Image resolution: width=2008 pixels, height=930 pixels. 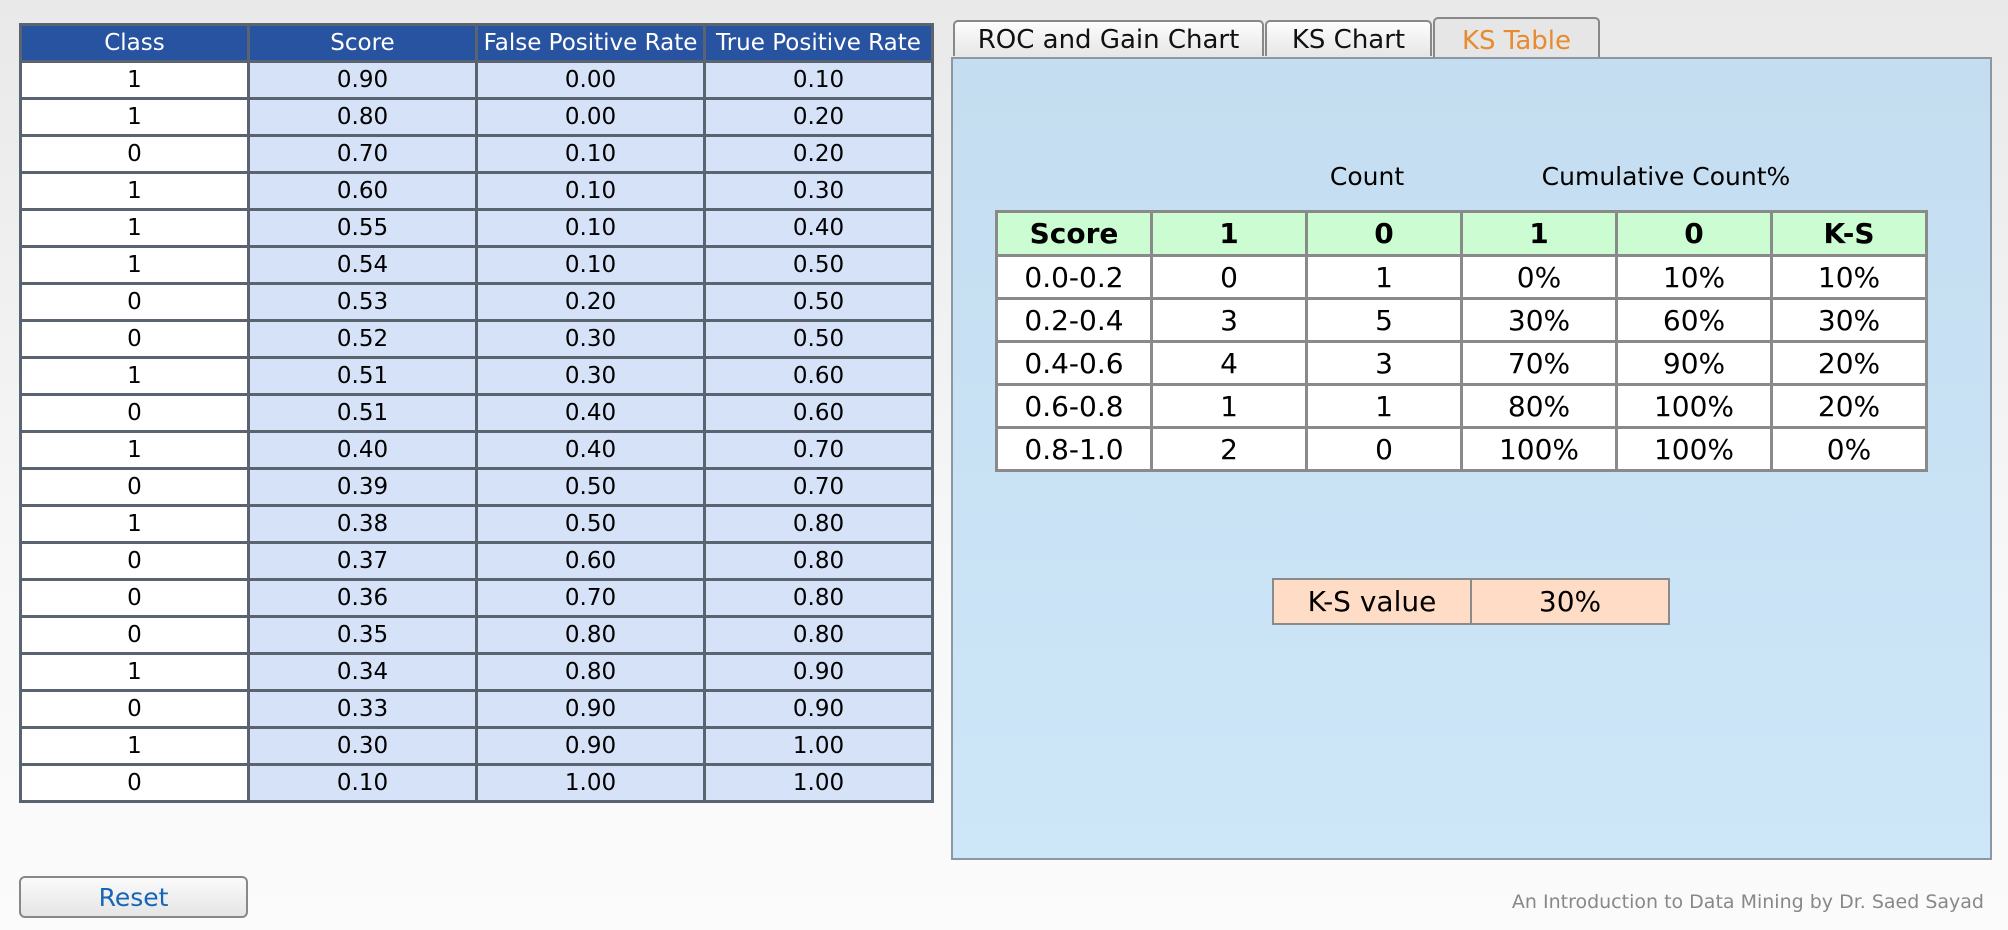 I want to click on ks-cell-ks: 10%, so click(x=1849, y=277).